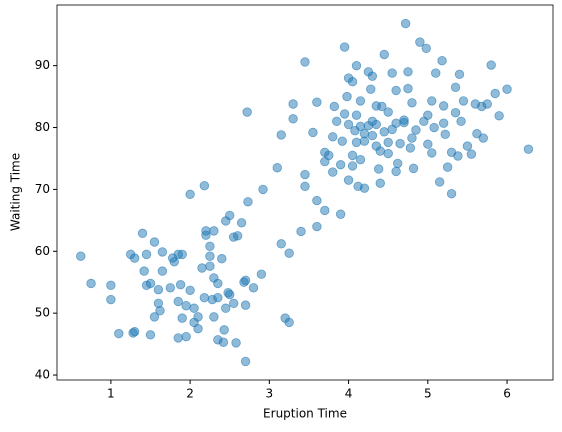 The image size is (562, 432). What do you see at coordinates (42, 375) in the screenshot?
I see `y-tick-label: 40` at bounding box center [42, 375].